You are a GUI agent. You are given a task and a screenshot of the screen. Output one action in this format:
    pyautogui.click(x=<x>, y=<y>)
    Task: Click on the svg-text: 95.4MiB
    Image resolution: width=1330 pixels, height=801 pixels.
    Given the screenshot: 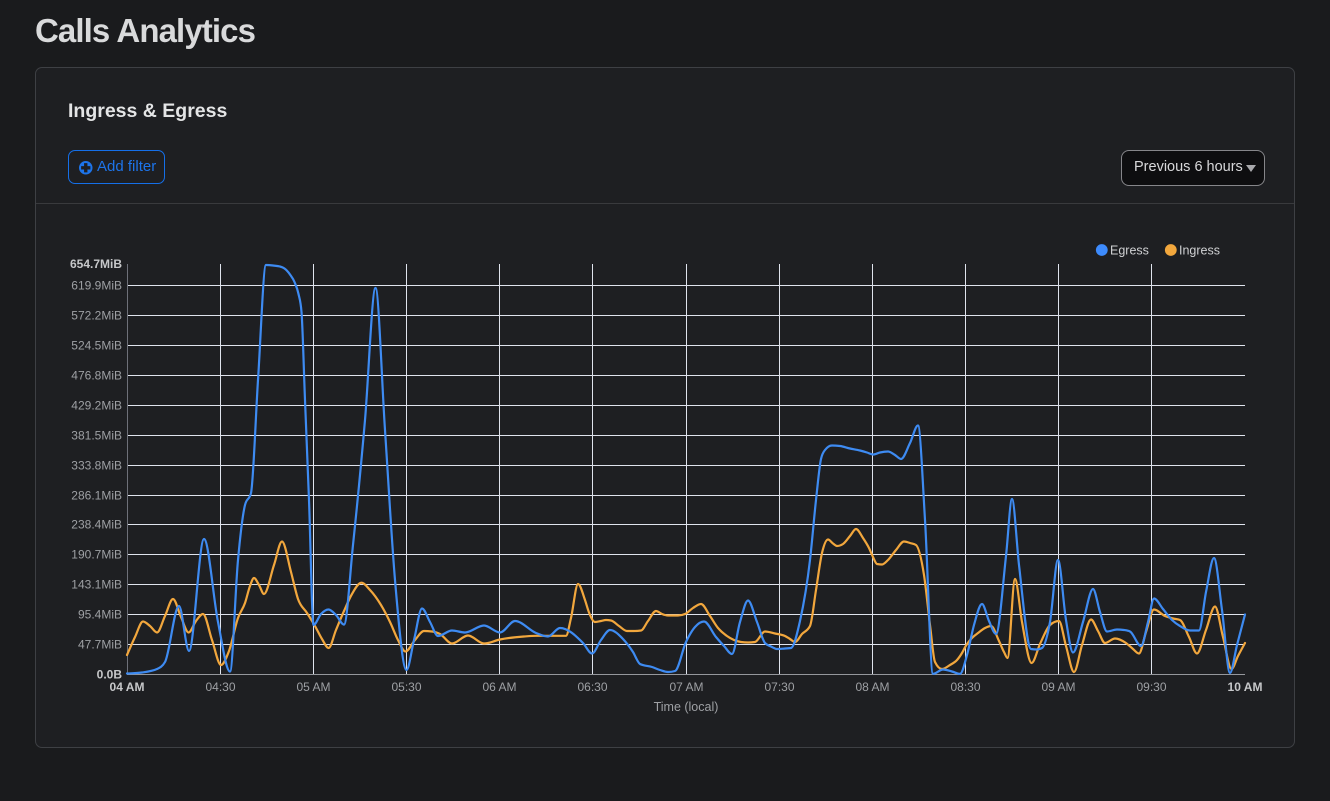 What is the action you would take?
    pyautogui.click(x=100, y=615)
    